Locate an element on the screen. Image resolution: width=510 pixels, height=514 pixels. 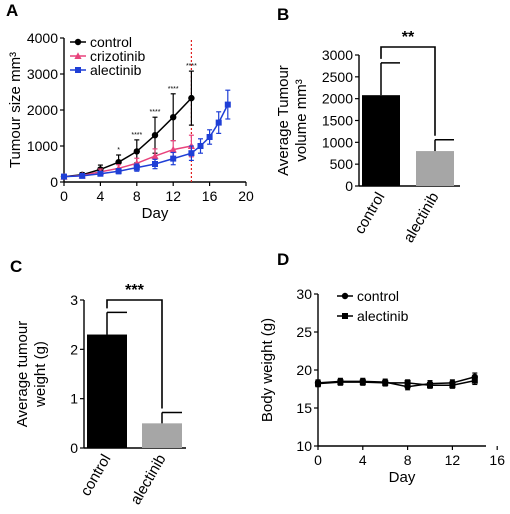
y-axis-title: Tumour size mm³ is located at coordinates (15, 110).